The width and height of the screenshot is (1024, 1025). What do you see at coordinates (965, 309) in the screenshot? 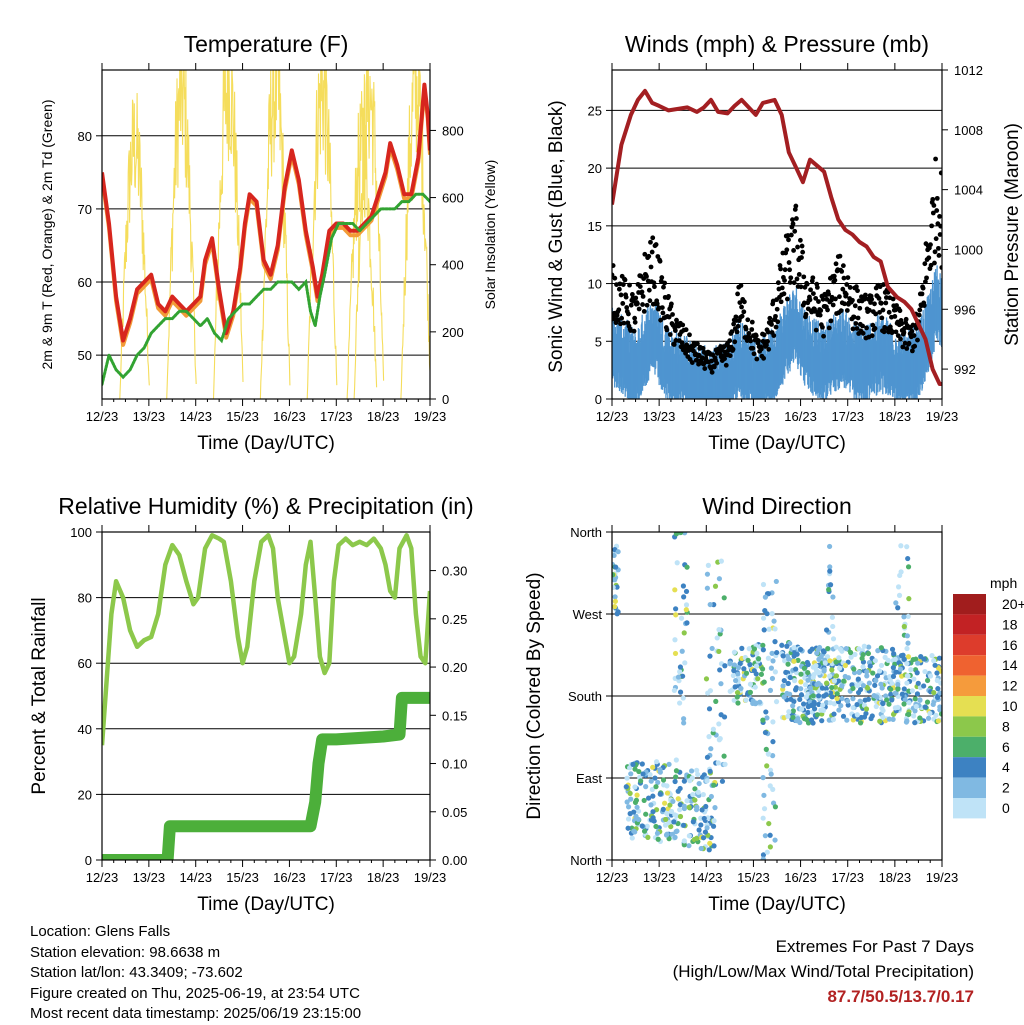
I see `winds-ytick-right-label: 996` at bounding box center [965, 309].